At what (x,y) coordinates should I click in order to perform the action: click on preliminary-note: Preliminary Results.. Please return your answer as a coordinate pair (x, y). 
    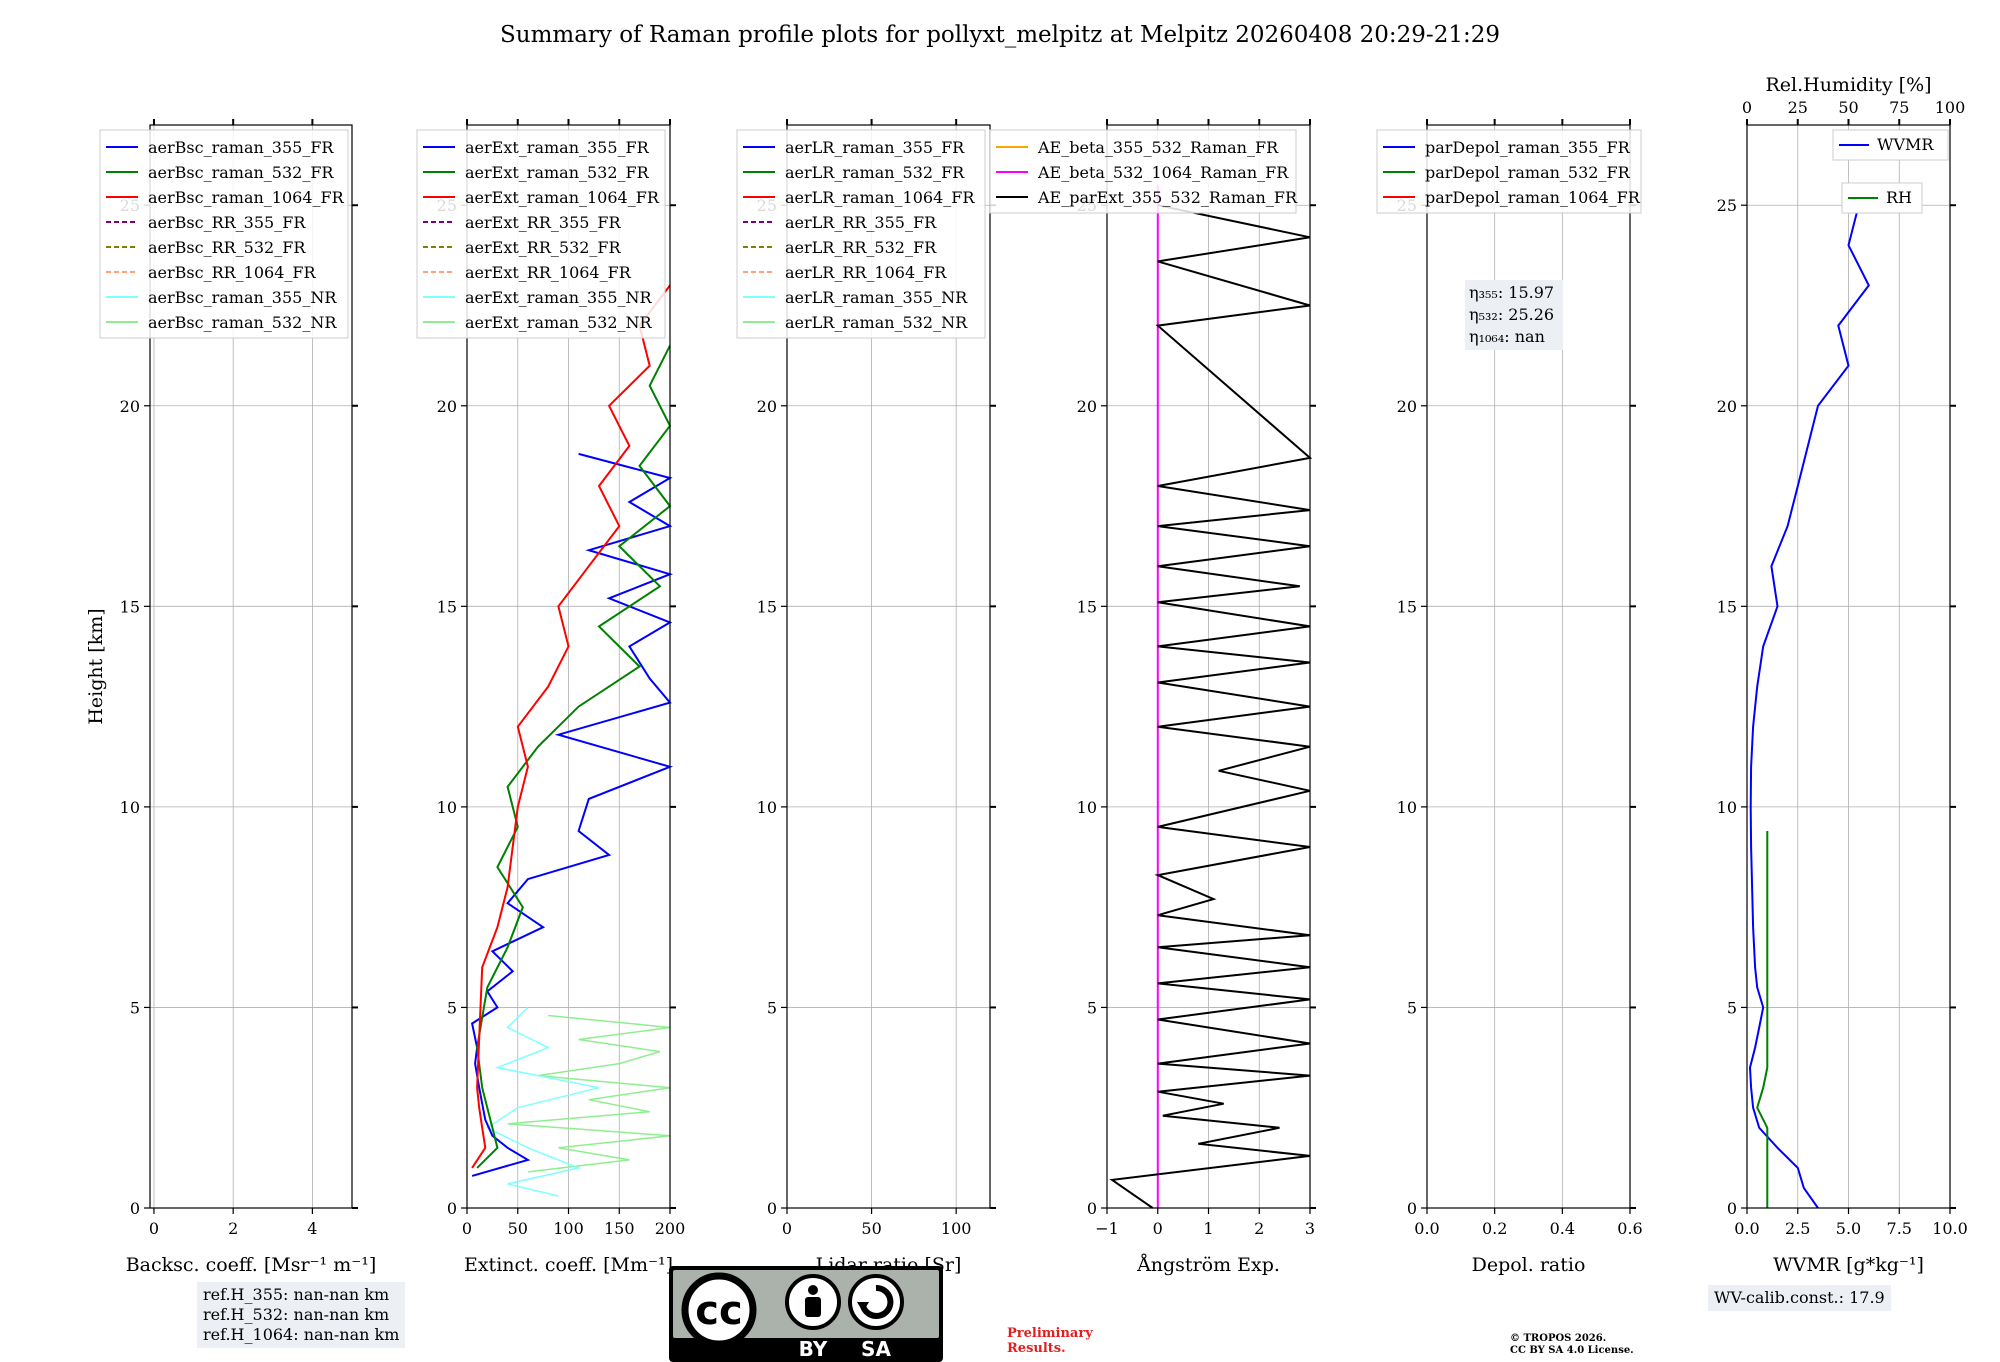
    Looking at the image, I should click on (1050, 1341).